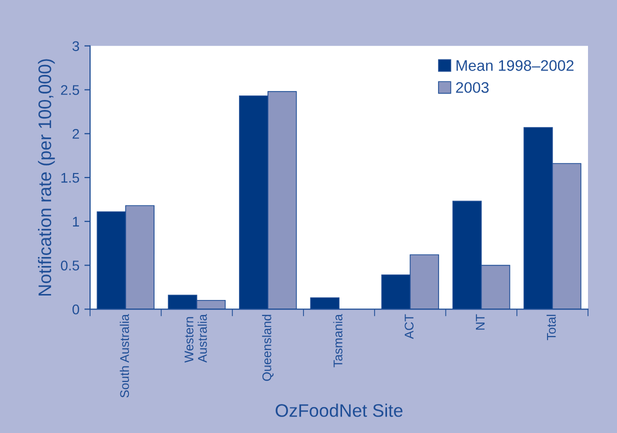 The height and width of the screenshot is (433, 617). What do you see at coordinates (409, 326) in the screenshot?
I see `x-tick-label: ACT` at bounding box center [409, 326].